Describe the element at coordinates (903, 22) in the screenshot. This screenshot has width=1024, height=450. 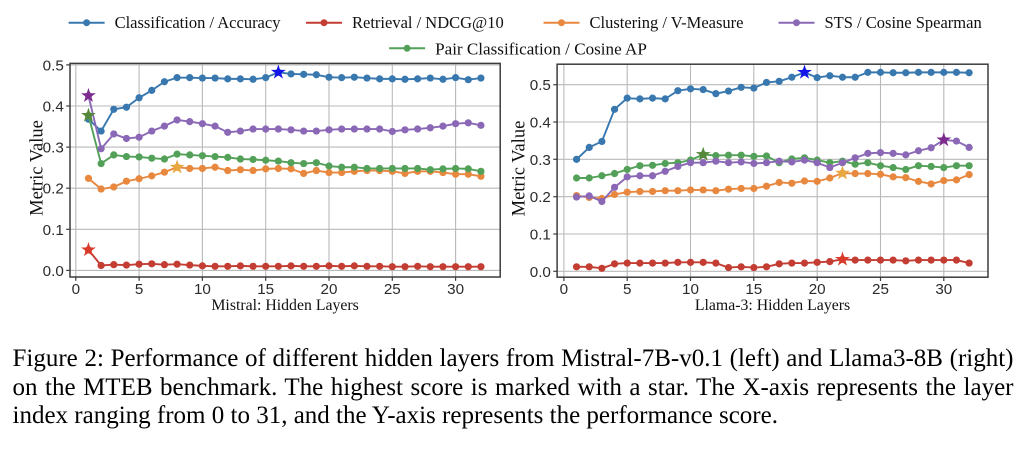
I see `svg-text: STS / Cosine Spearman` at that location.